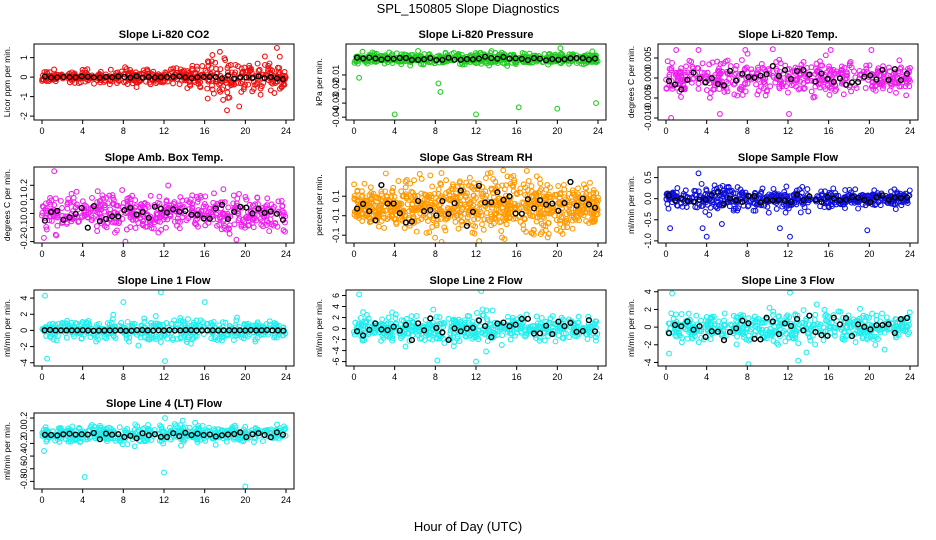 This screenshot has height=540, width=936. What do you see at coordinates (468, 8) in the screenshot?
I see `figure-title: SPL_150805 Slope Diagnostics` at bounding box center [468, 8].